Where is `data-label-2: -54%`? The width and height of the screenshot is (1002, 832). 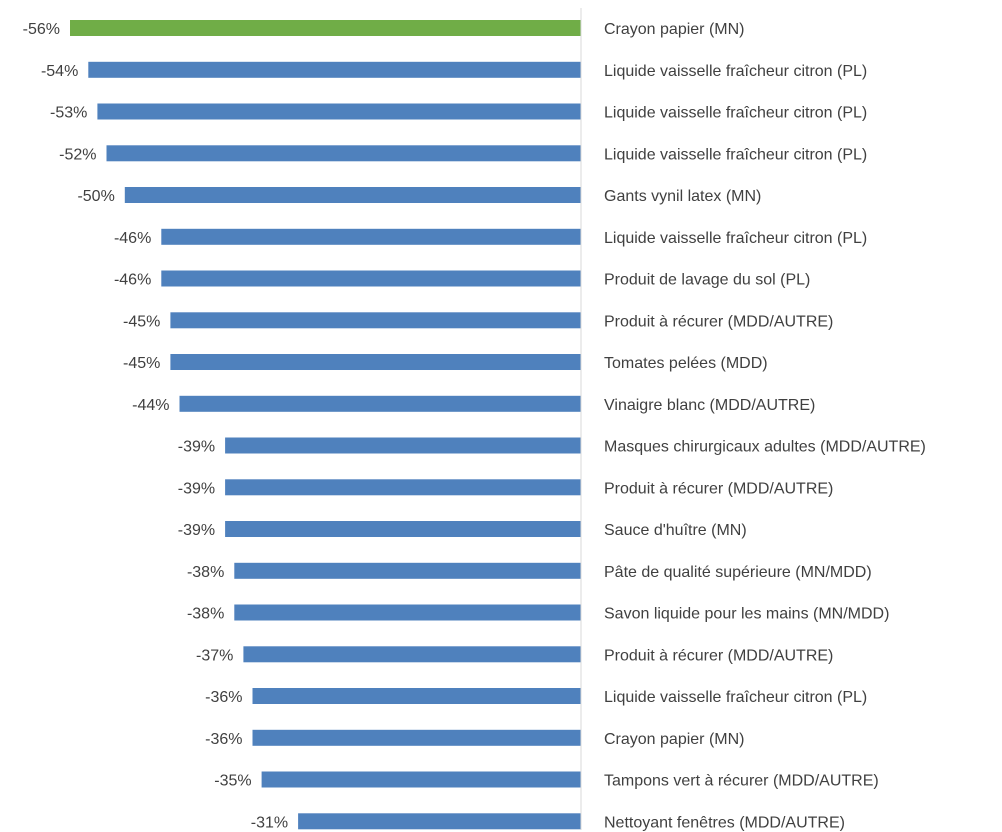
data-label-2: -54% is located at coordinates (59, 71).